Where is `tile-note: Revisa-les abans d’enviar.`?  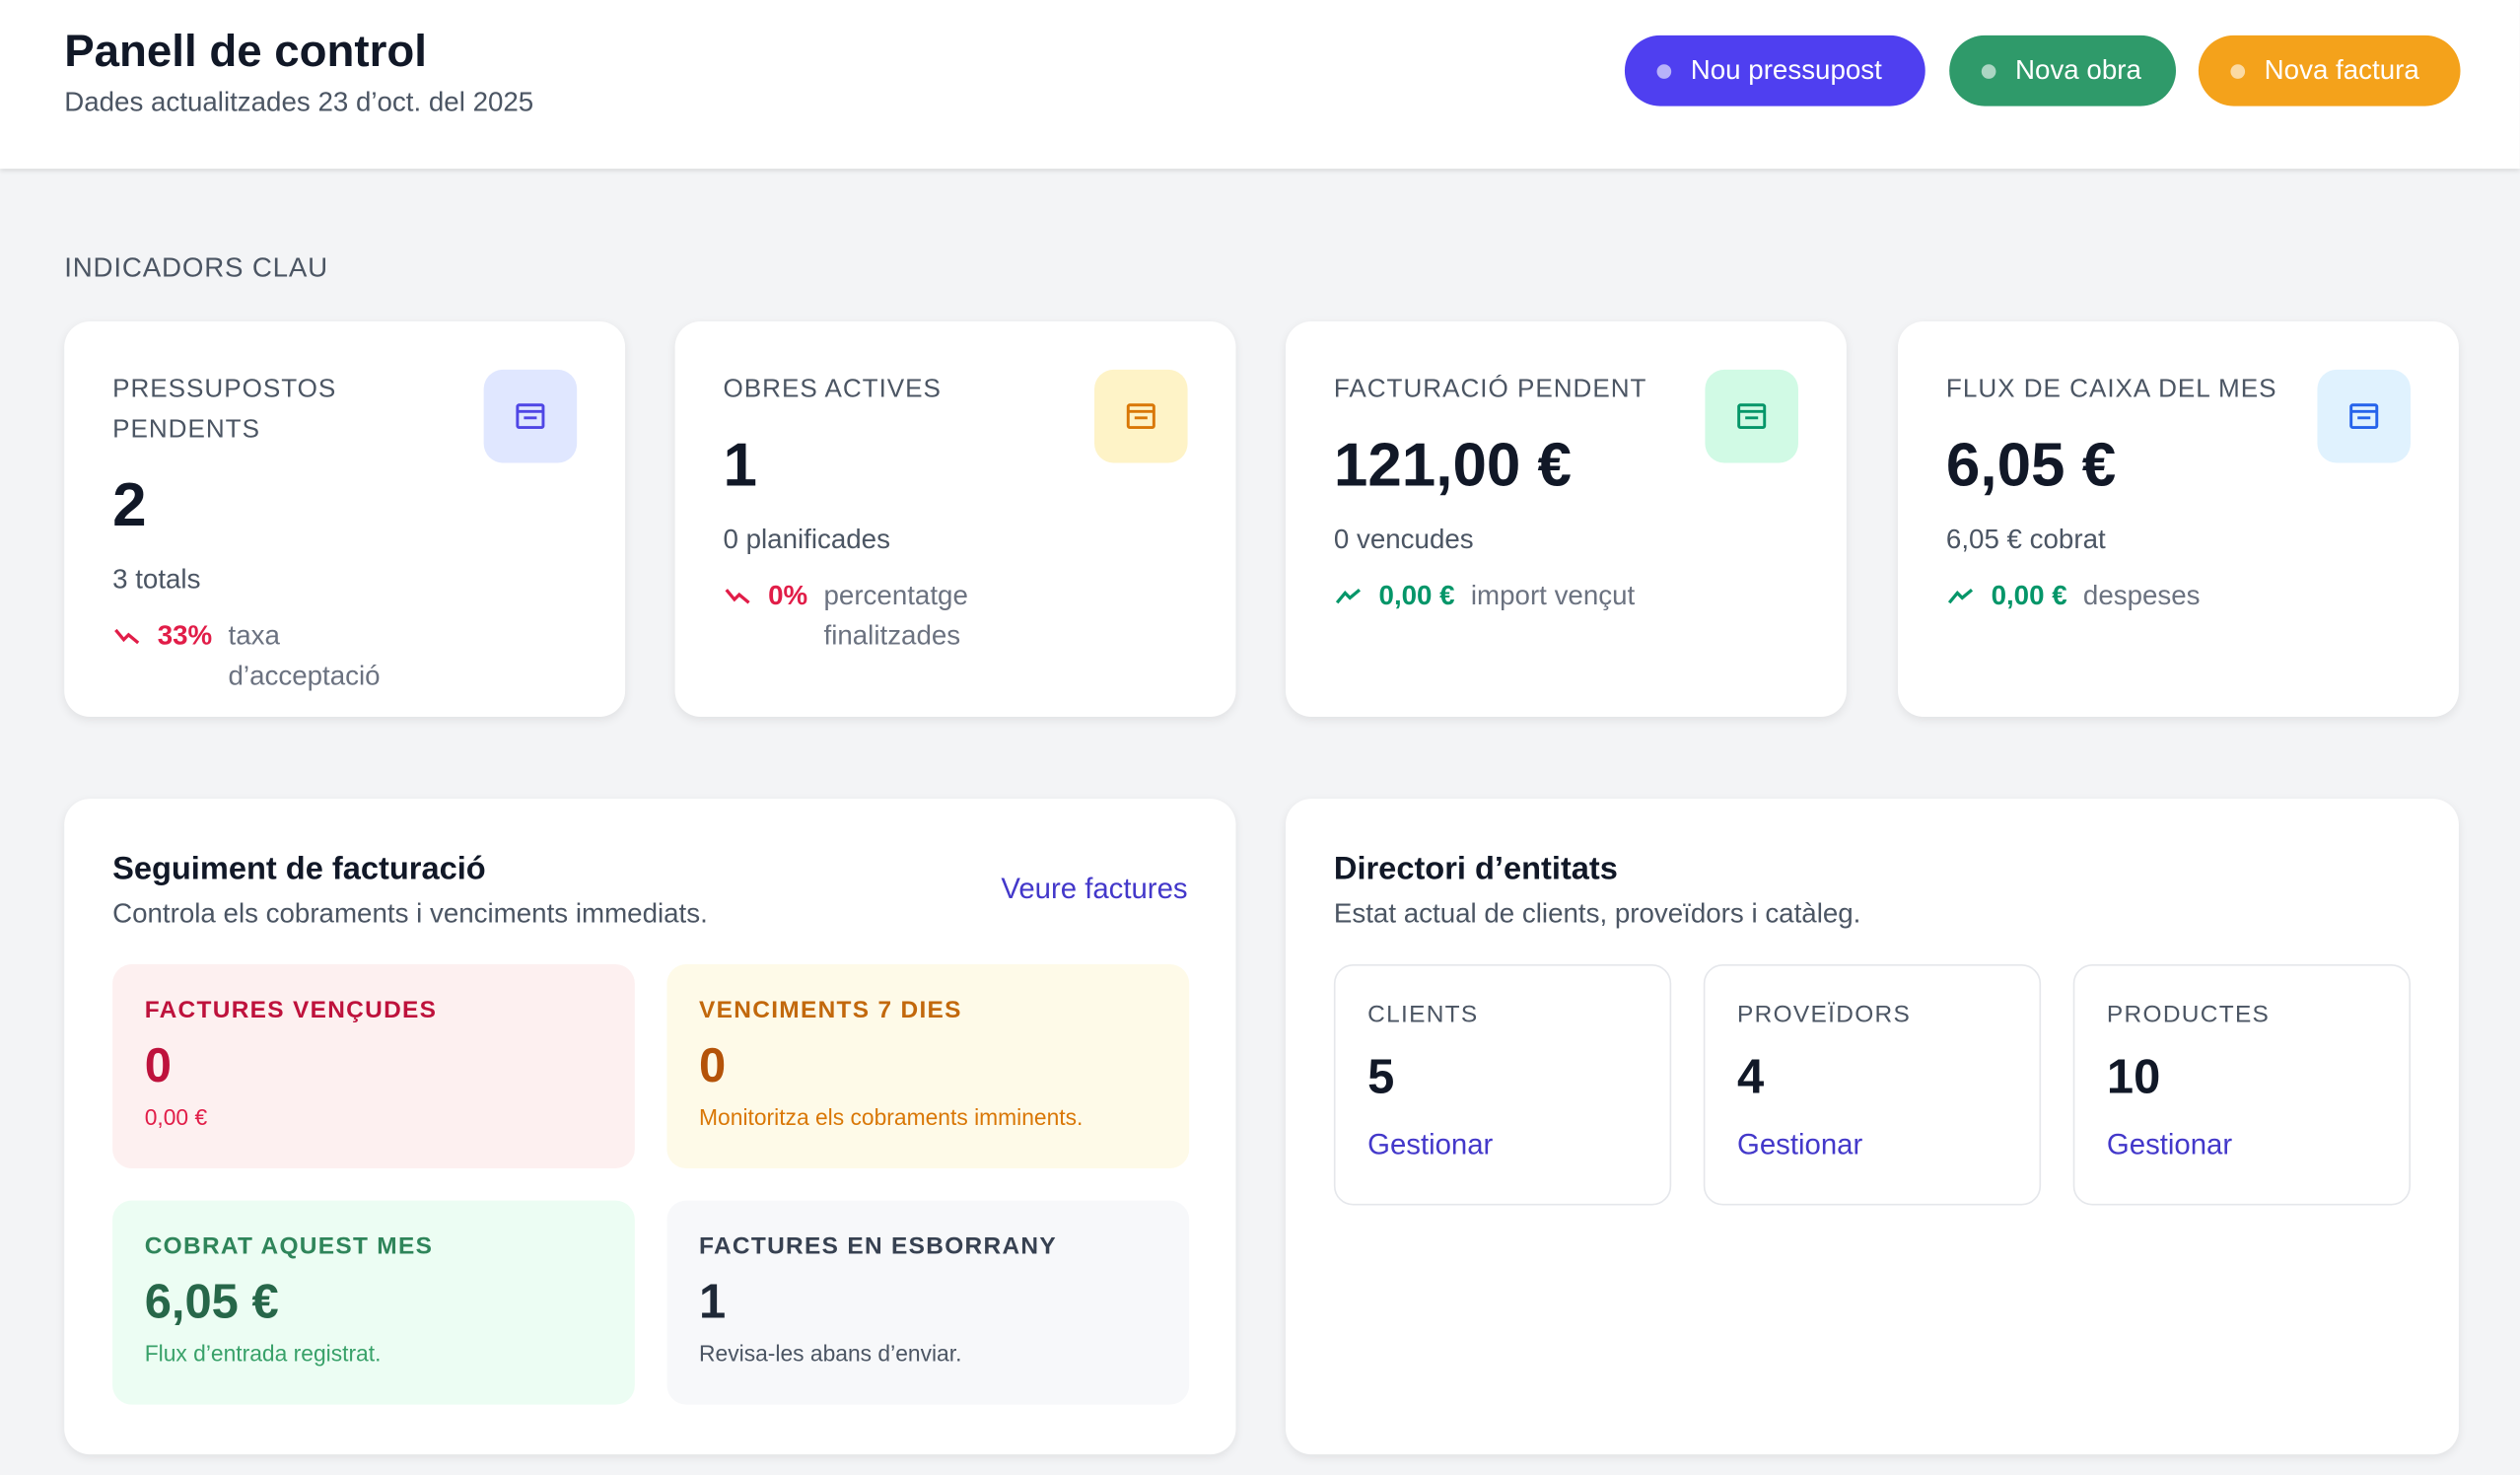
tile-note: Revisa-les abans d’enviar. is located at coordinates (830, 1353).